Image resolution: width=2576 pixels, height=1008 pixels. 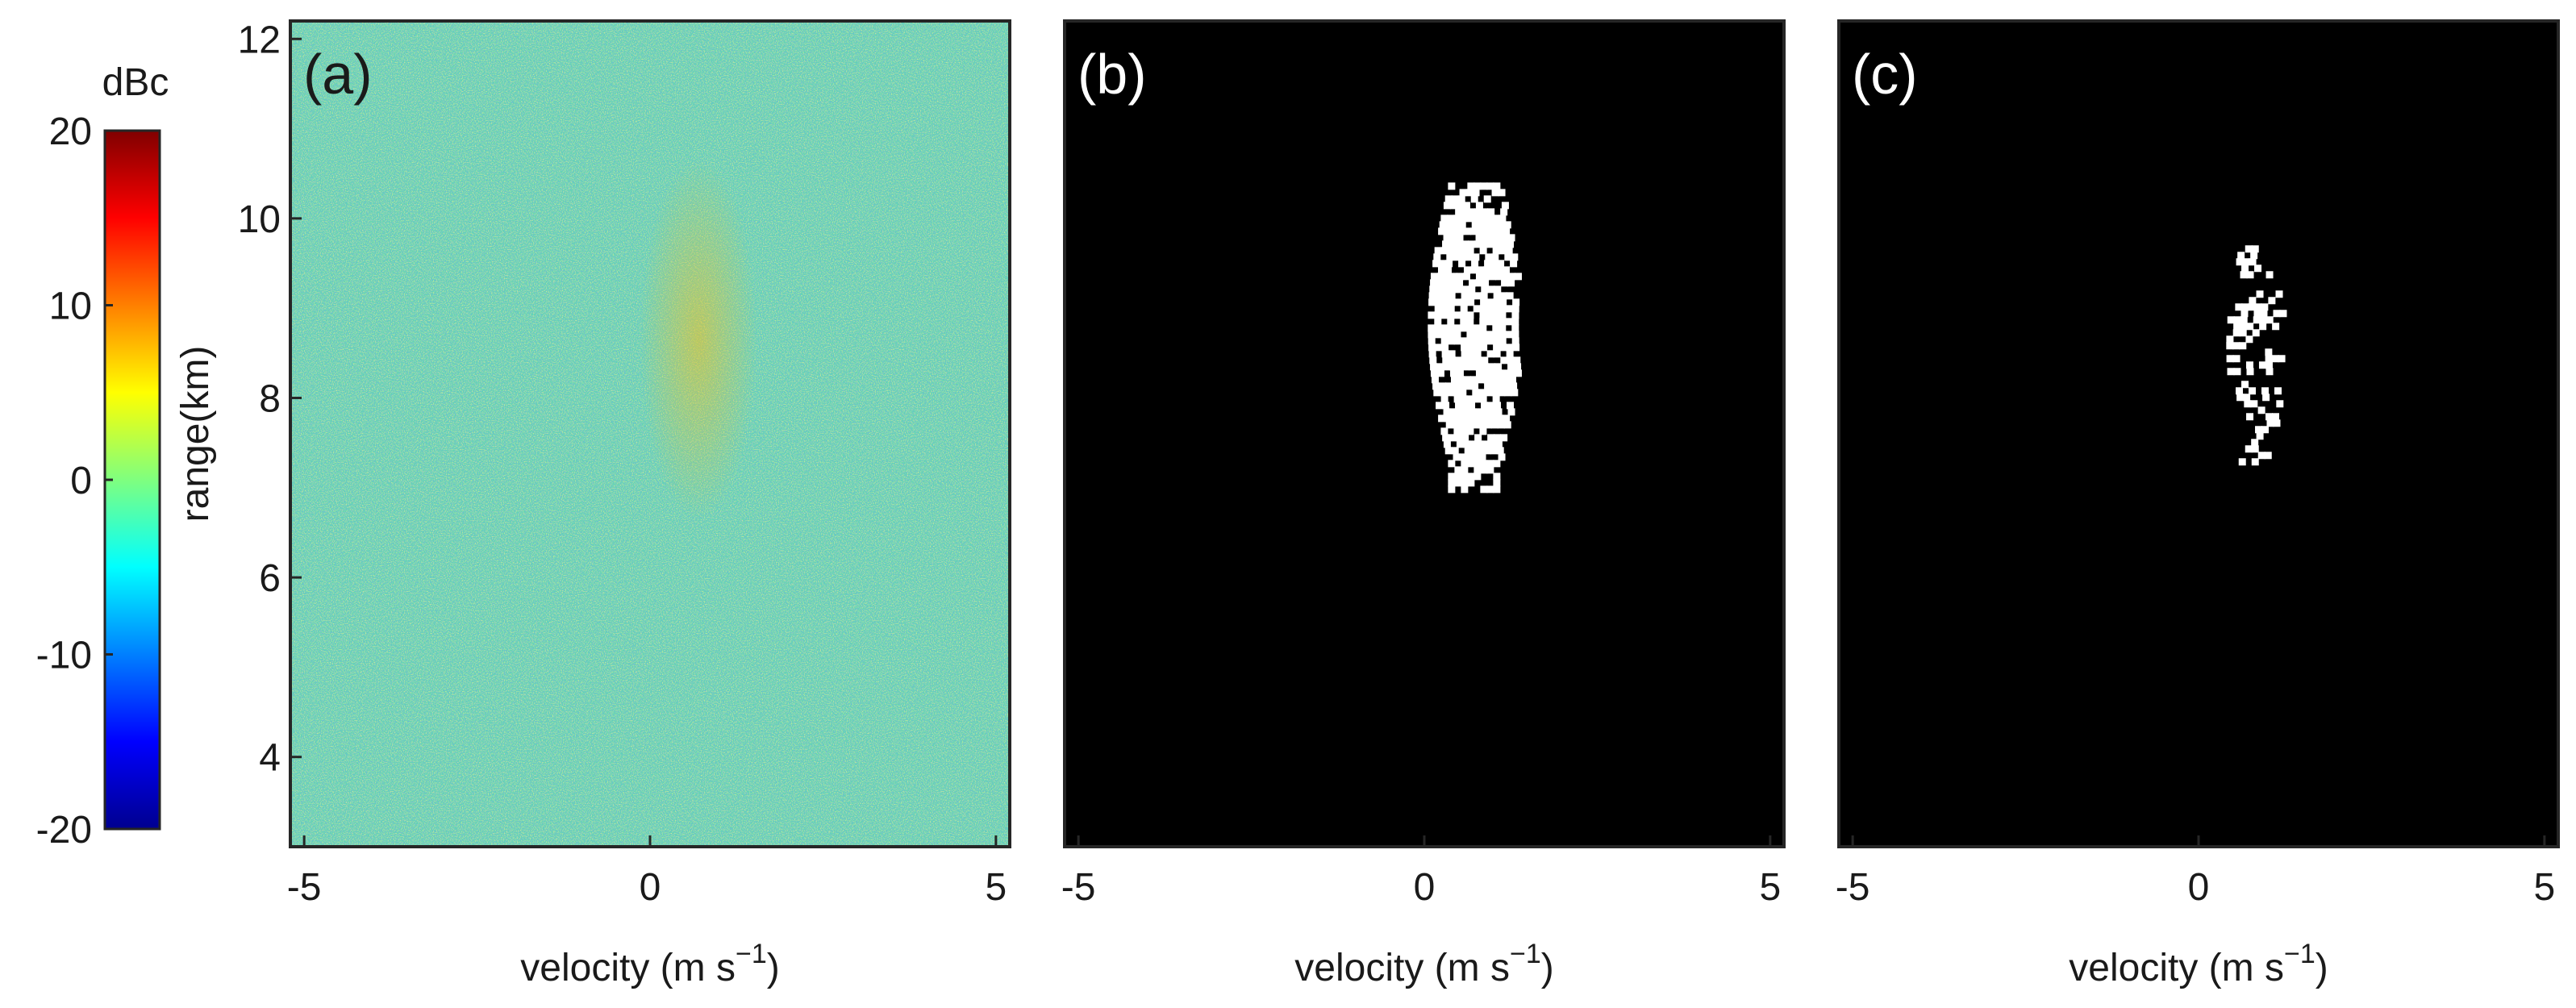 I want to click on x-tick-label: -5, so click(x=304, y=888).